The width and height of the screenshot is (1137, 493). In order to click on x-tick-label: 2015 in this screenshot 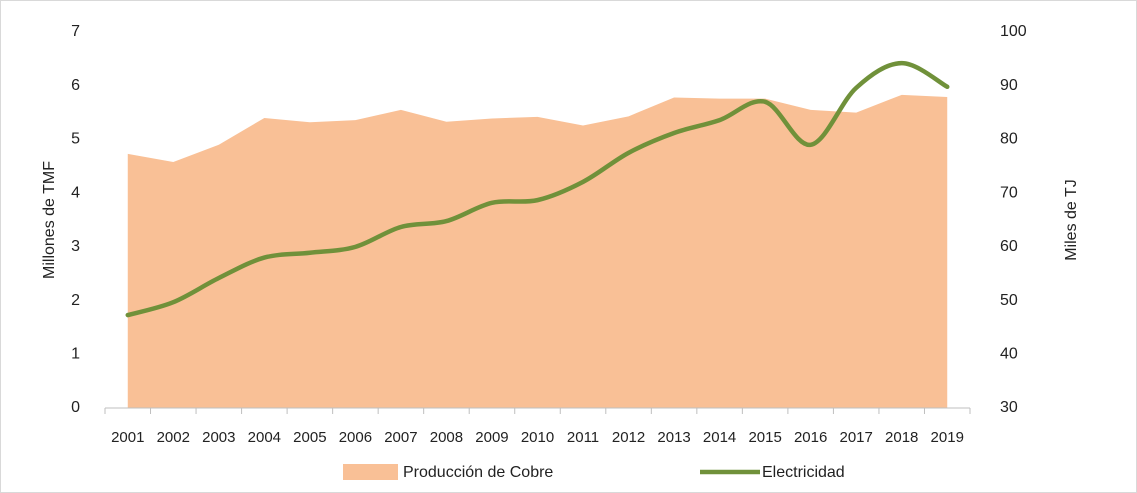, I will do `click(764, 437)`.